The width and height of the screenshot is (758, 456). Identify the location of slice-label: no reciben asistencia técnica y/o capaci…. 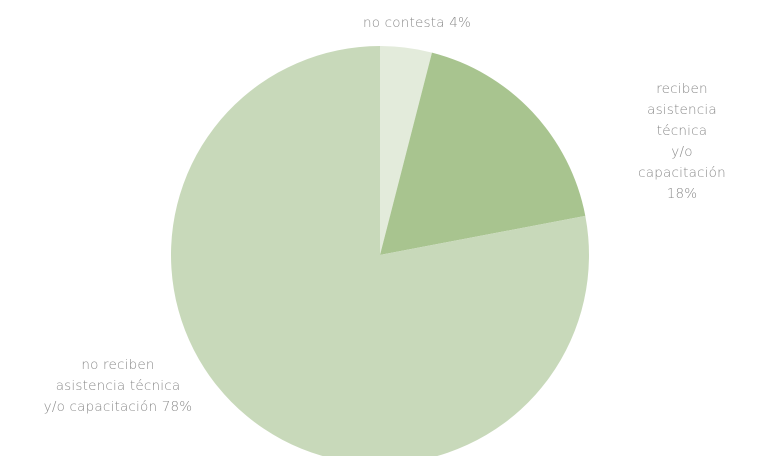
(118, 386).